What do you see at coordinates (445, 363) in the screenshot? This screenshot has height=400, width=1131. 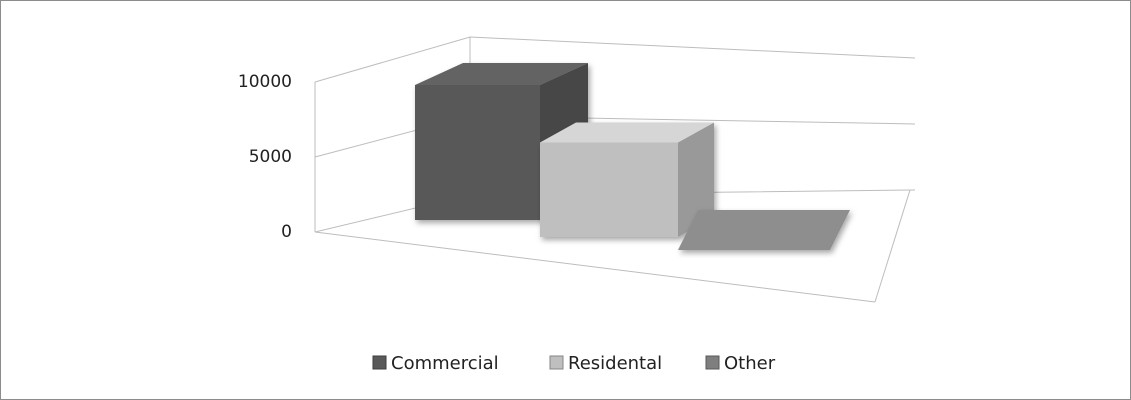 I see `legend-label: Commercial` at bounding box center [445, 363].